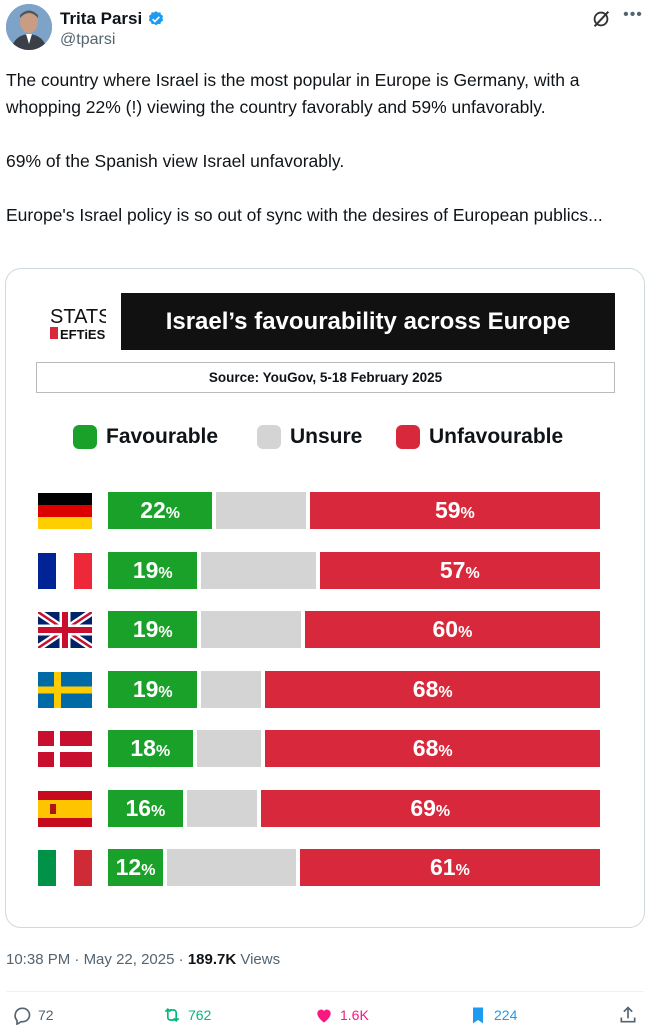 Image resolution: width=650 pixels, height=1028 pixels. I want to click on chart-row-italy: 12% 61%, so click(323, 867).